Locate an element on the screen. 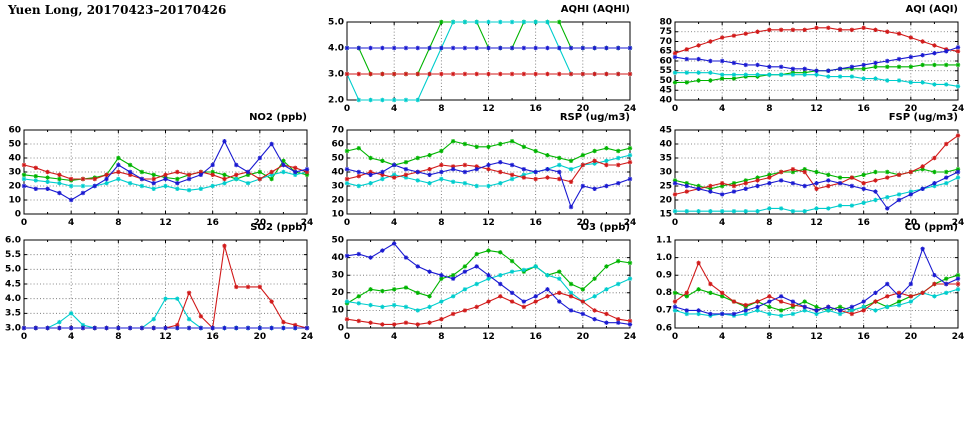 The height and width of the screenshot is (447, 975). chart-co: CO (ppm) is located at coordinates (807, 282).